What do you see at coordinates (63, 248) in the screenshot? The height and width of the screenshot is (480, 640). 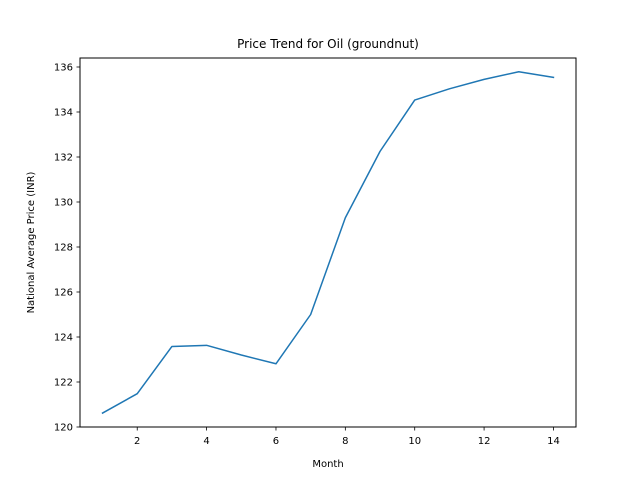 I see `y-tick-label: 128` at bounding box center [63, 248].